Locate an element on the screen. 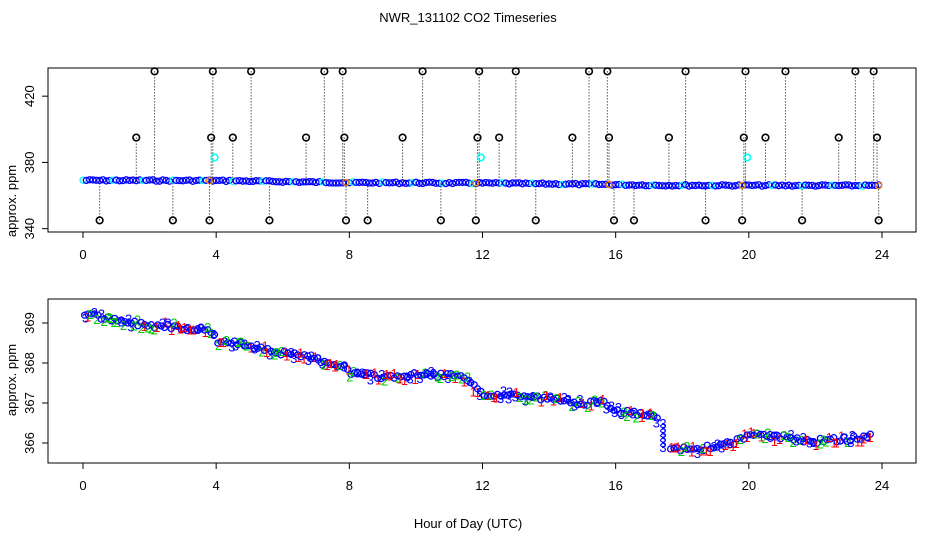 The image size is (936, 540). top-baseline-orange-point is located at coordinates (346, 182).